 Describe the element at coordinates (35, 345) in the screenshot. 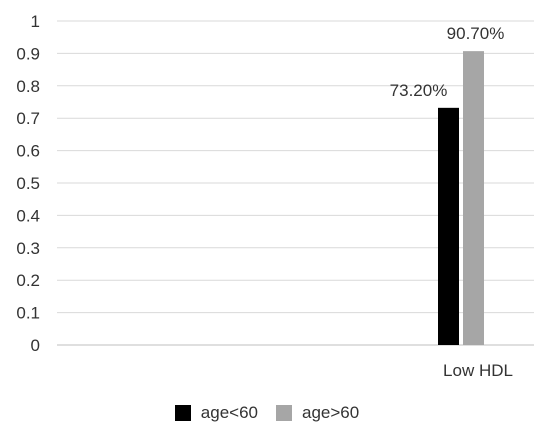

I see `y-tick-label: 0` at that location.